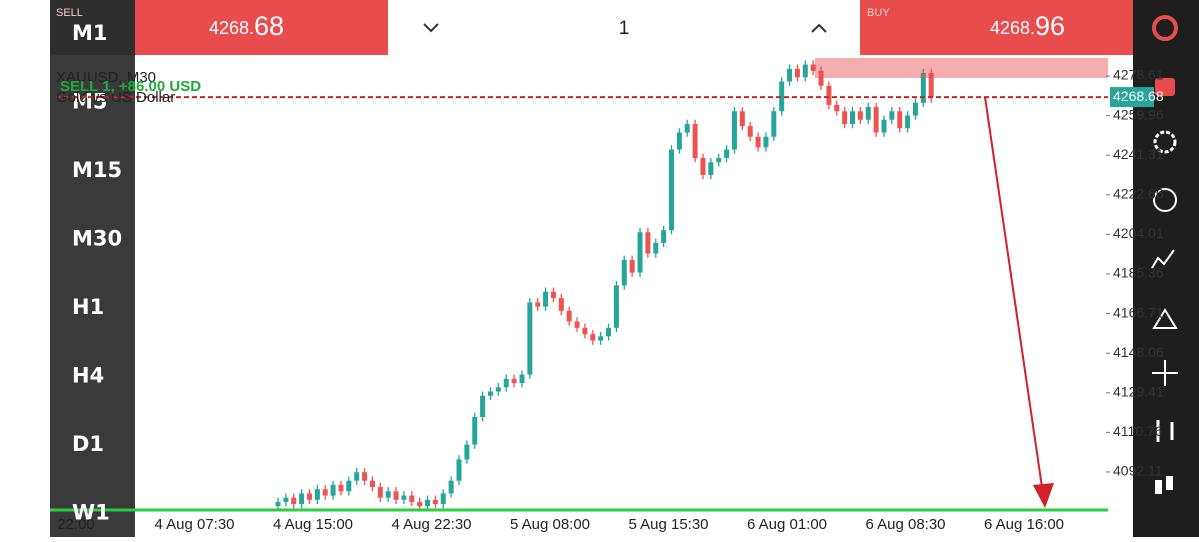 Image resolution: width=1199 pixels, height=542 pixels. What do you see at coordinates (1165, 318) in the screenshot?
I see `objects-icon` at bounding box center [1165, 318].